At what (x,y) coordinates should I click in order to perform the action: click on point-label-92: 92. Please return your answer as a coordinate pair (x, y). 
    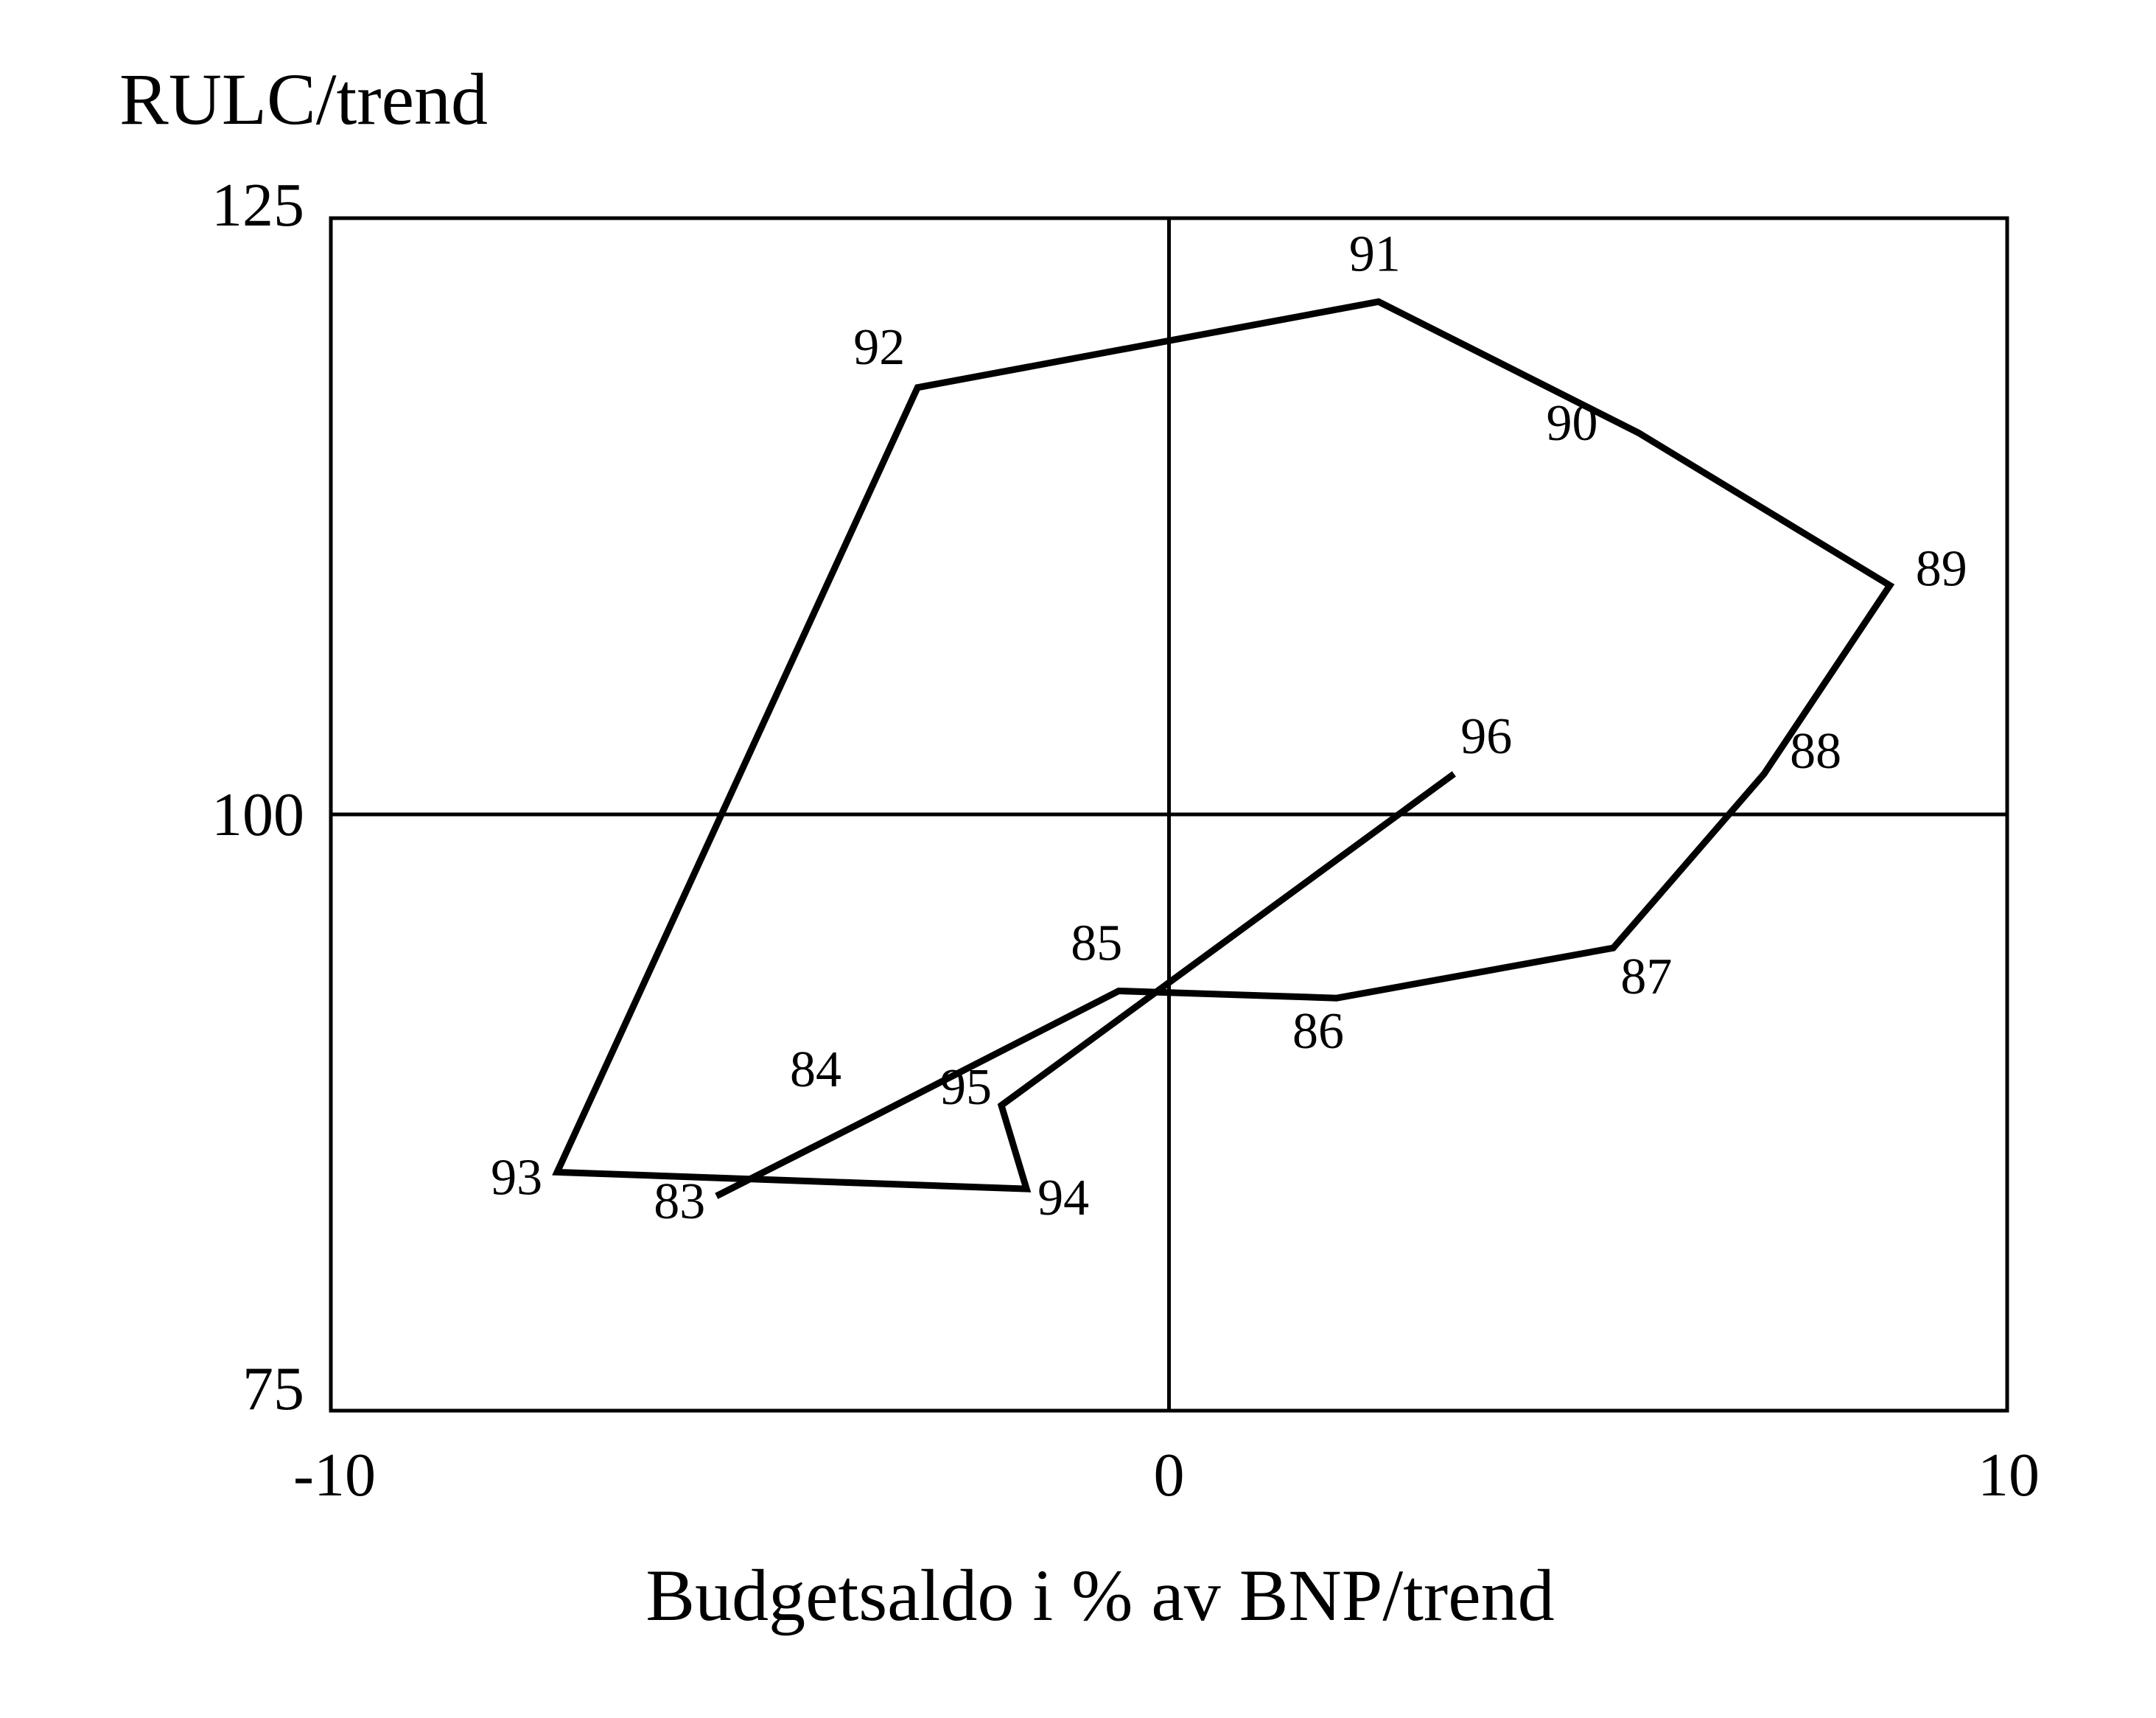
    Looking at the image, I should click on (879, 347).